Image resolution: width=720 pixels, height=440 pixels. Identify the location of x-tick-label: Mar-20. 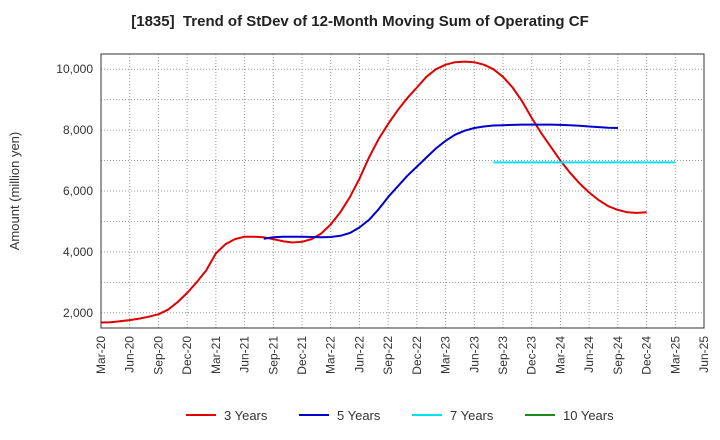
(101, 355).